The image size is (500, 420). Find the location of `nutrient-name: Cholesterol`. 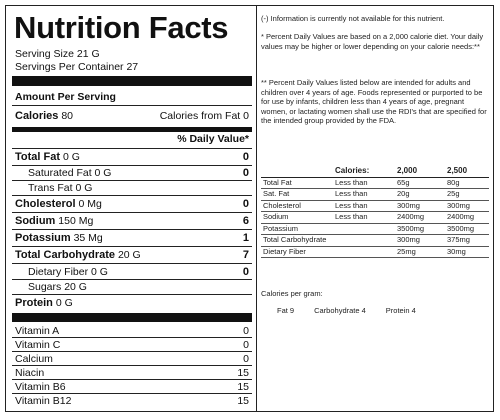

nutrient-name: Cholesterol is located at coordinates (45, 204).